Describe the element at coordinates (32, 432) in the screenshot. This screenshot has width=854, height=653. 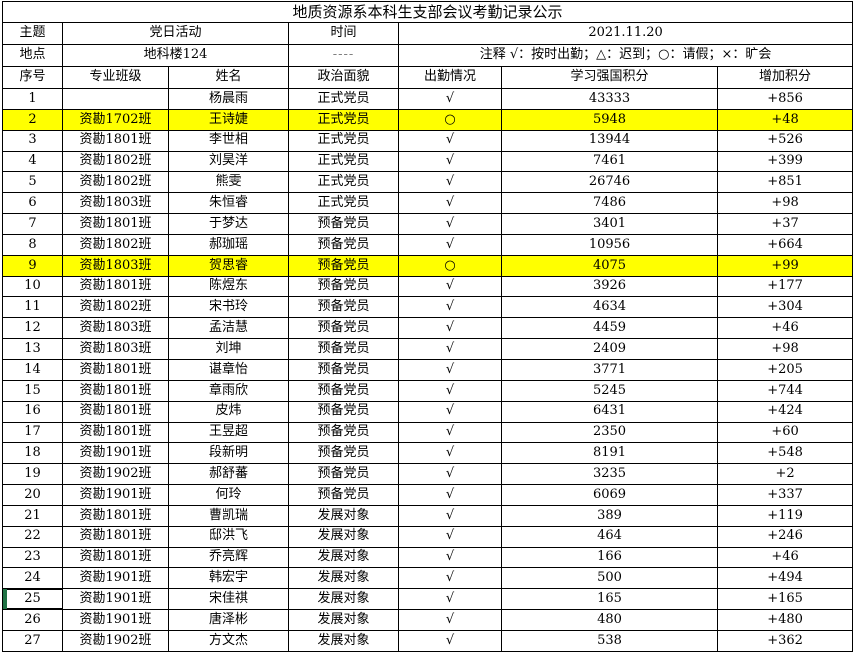
I see `cell-no: 17` at that location.